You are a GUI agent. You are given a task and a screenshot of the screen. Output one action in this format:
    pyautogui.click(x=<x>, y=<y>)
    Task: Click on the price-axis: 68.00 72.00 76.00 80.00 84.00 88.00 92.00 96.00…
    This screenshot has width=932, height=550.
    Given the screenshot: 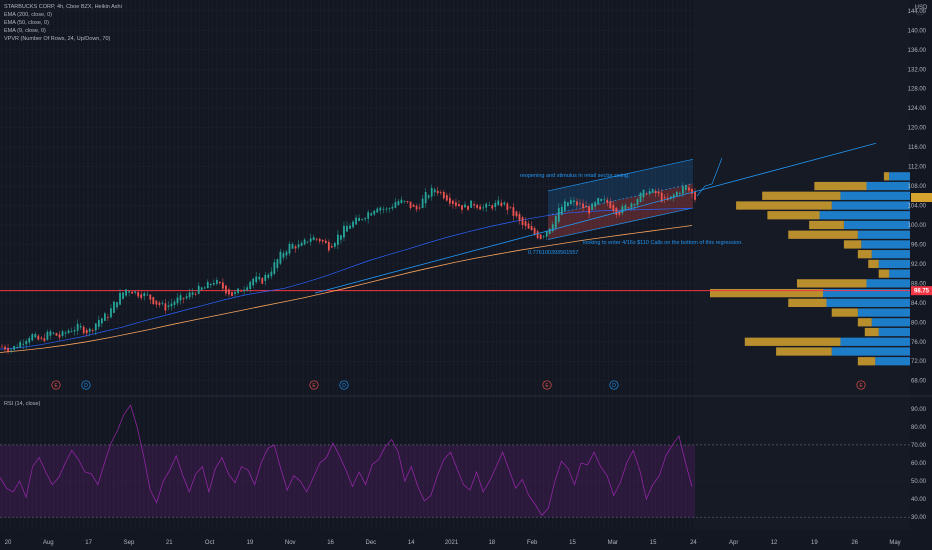 What is the action you would take?
    pyautogui.click(x=917, y=197)
    